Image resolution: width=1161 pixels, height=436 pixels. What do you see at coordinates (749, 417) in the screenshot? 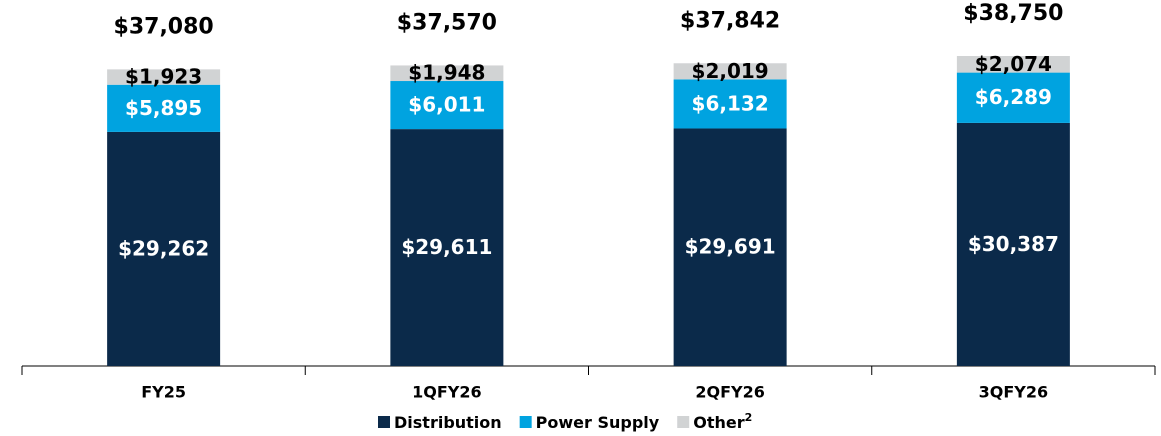
I see `legend-sup: 2` at bounding box center [749, 417].